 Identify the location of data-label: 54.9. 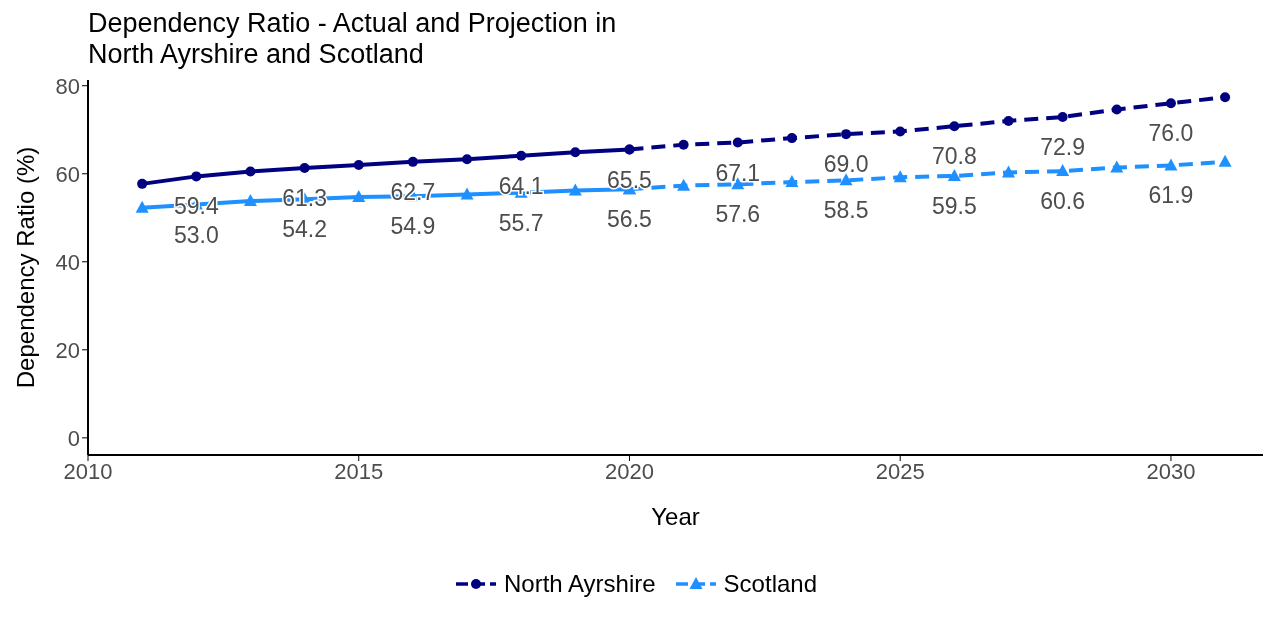
(413, 226).